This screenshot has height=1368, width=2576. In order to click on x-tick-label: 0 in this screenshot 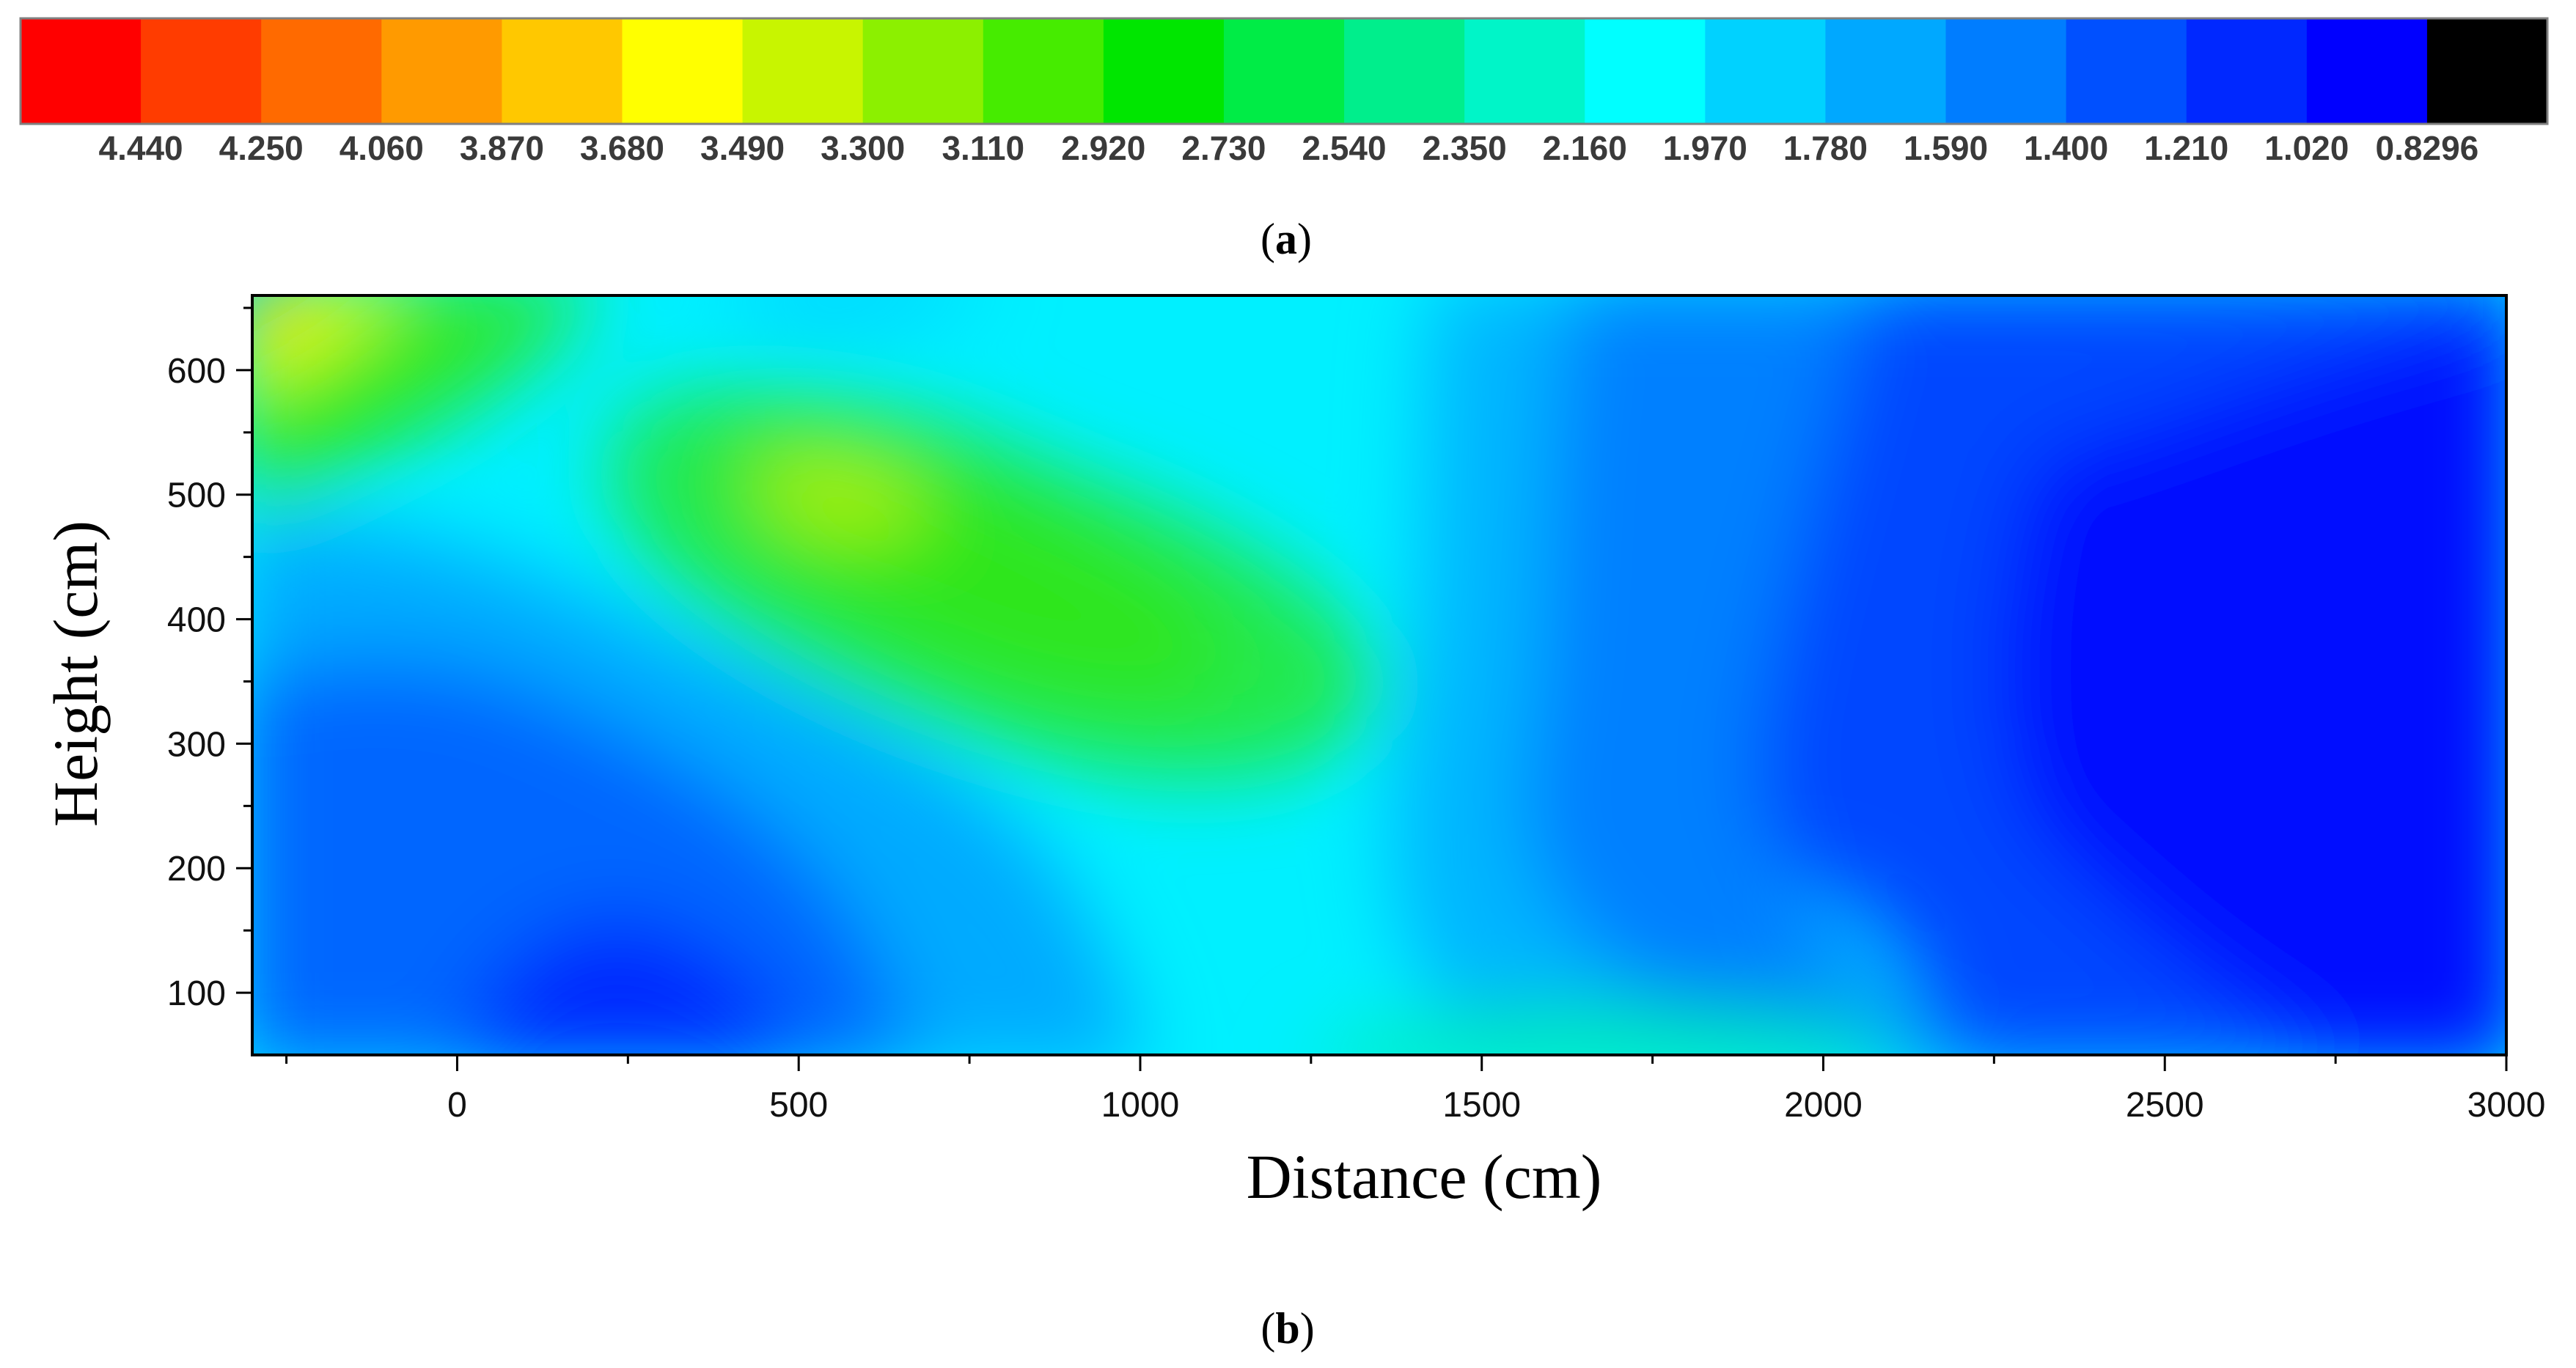, I will do `click(457, 1105)`.